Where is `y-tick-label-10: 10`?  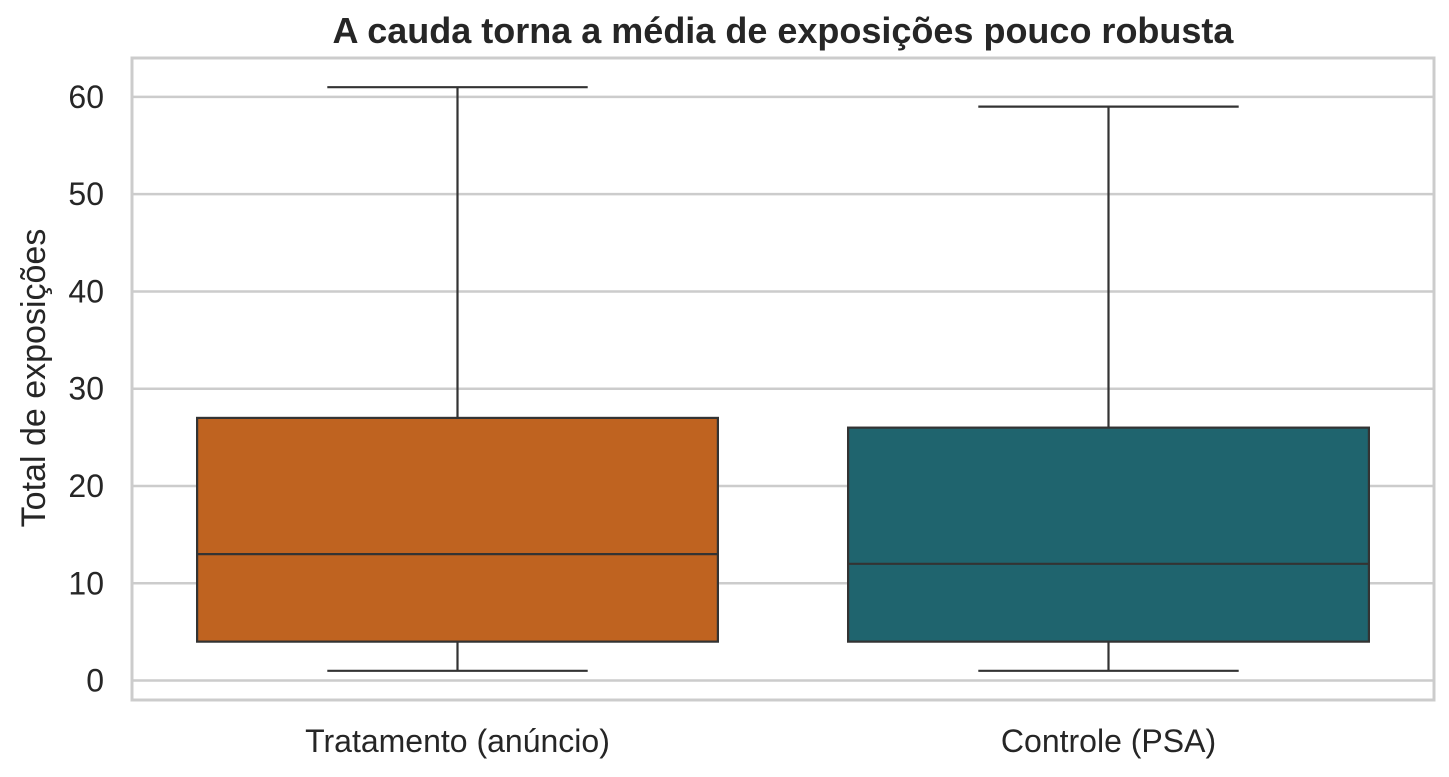 y-tick-label-10: 10 is located at coordinates (86, 583).